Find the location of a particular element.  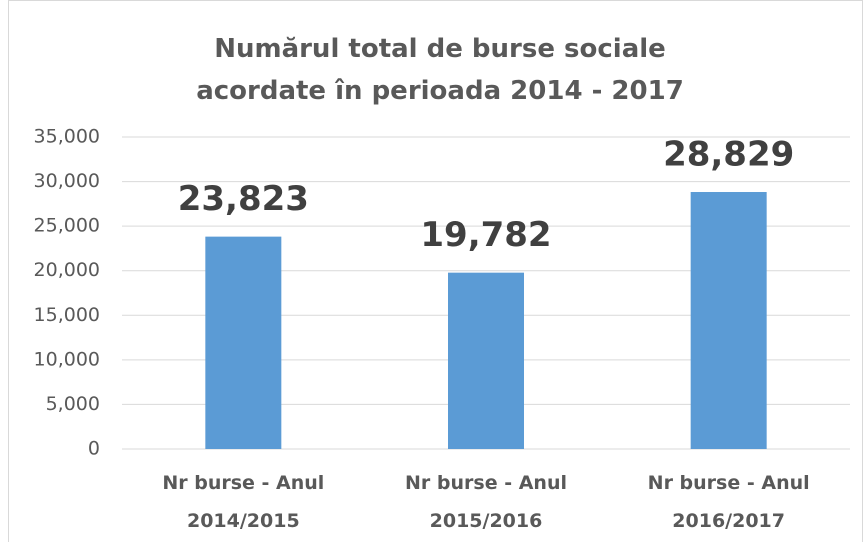

y-tick-label: 10,000 is located at coordinates (67, 359).